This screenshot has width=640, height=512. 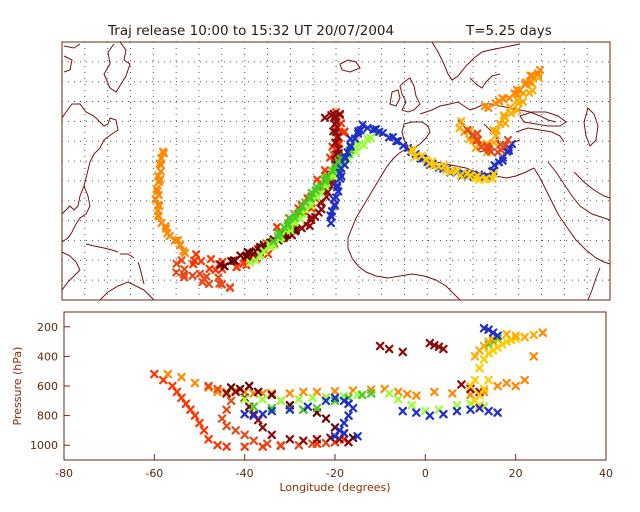 What do you see at coordinates (425, 473) in the screenshot?
I see `x-tick-label: 0` at bounding box center [425, 473].